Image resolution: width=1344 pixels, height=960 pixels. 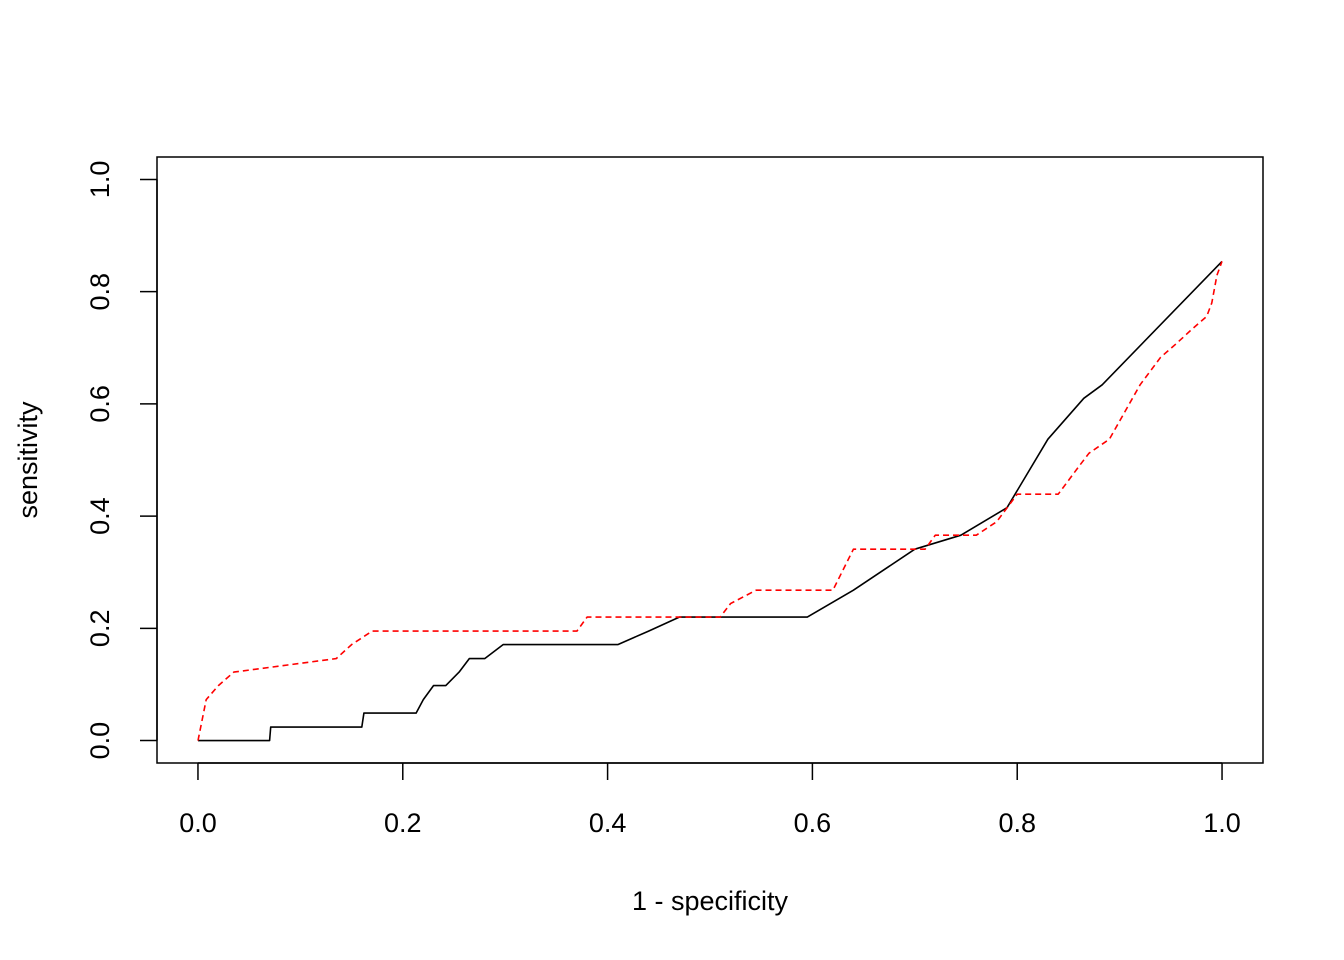 What do you see at coordinates (121, 460) in the screenshot?
I see `y-axis: 0.0 0.2 0.4 0.6 0.8 1.0` at bounding box center [121, 460].